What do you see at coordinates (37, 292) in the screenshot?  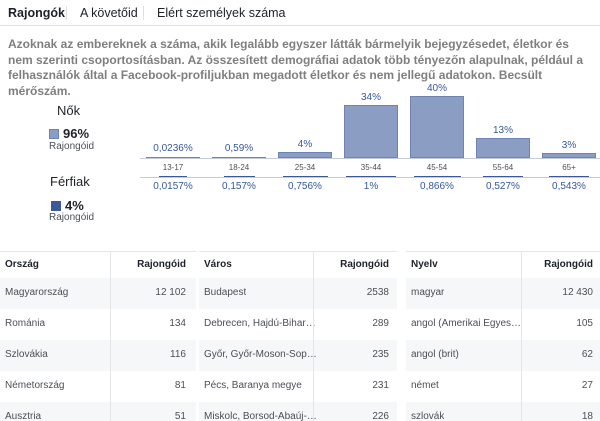 I see `row-label: Magyarország` at bounding box center [37, 292].